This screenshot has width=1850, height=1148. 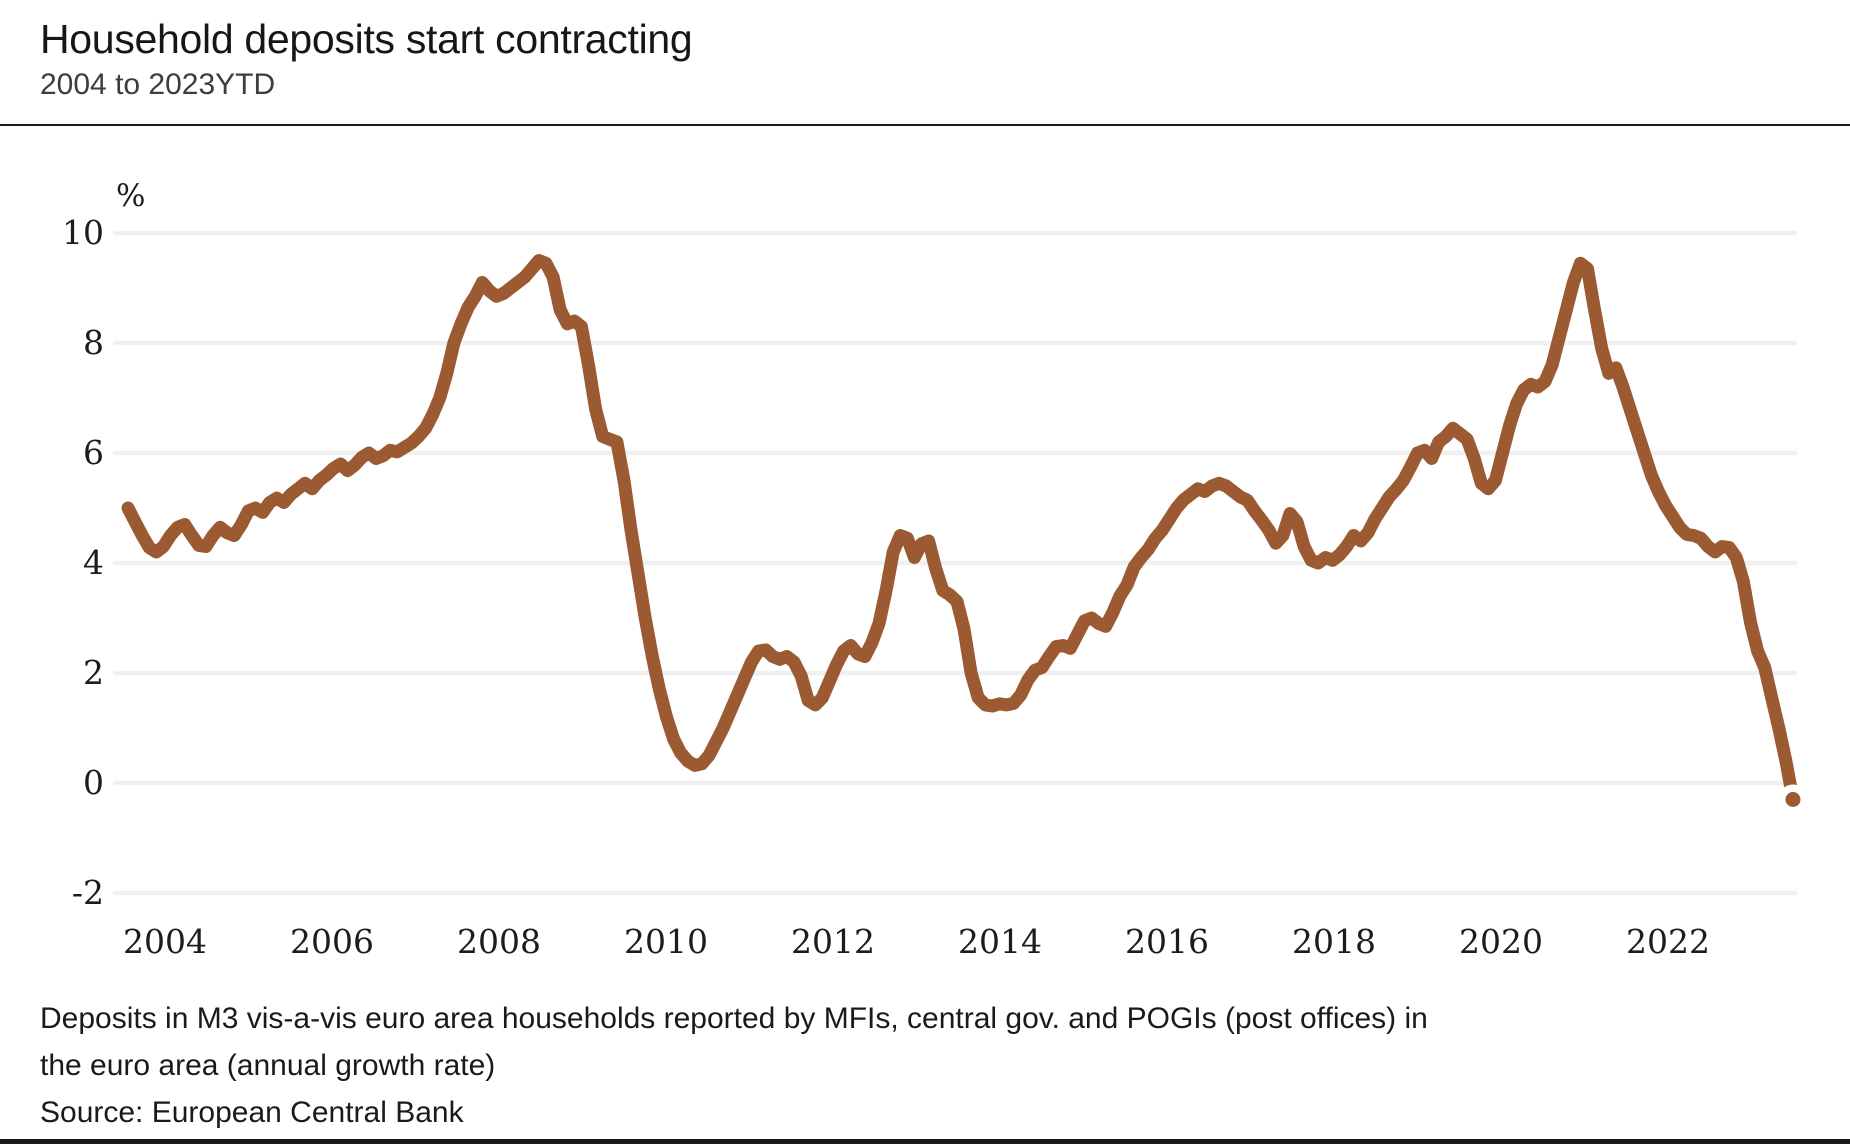 What do you see at coordinates (268, 1065) in the screenshot?
I see `footnote-line-2: the euro area (annual growth rate)` at bounding box center [268, 1065].